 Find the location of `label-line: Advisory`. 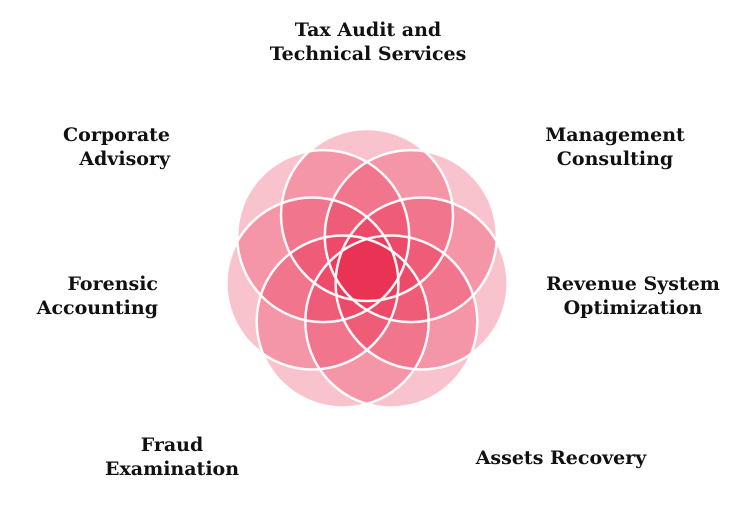

label-line: Advisory is located at coordinates (124, 159).